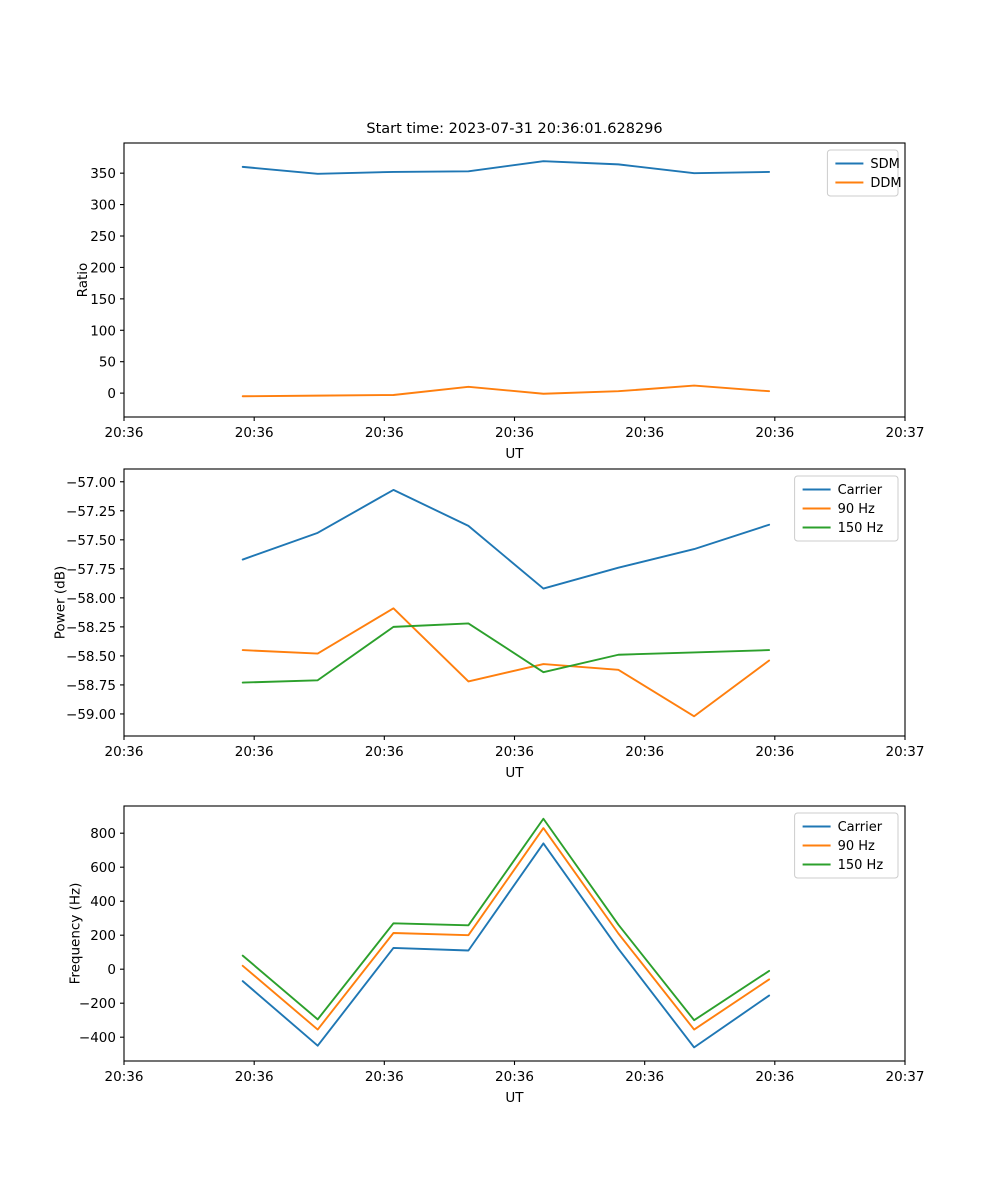 The height and width of the screenshot is (1200, 1000). Describe the element at coordinates (91, 599) in the screenshot. I see `y-tick-label: −58.00` at that location.